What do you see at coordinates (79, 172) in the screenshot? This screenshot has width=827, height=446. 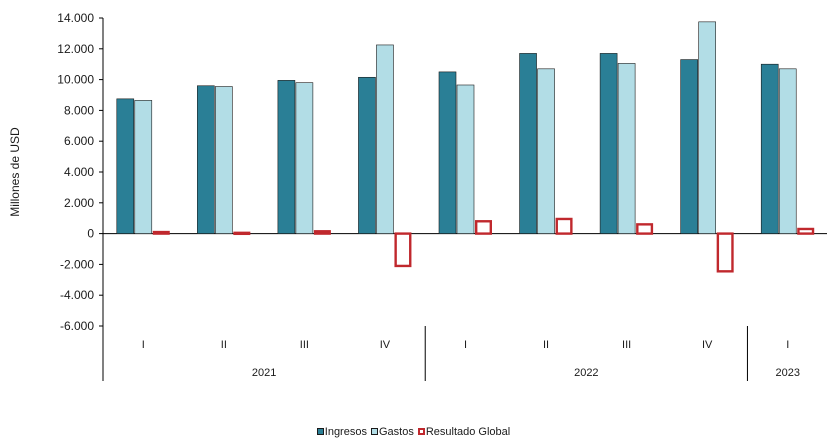 I see `y-tick-label: 4.000` at bounding box center [79, 172].